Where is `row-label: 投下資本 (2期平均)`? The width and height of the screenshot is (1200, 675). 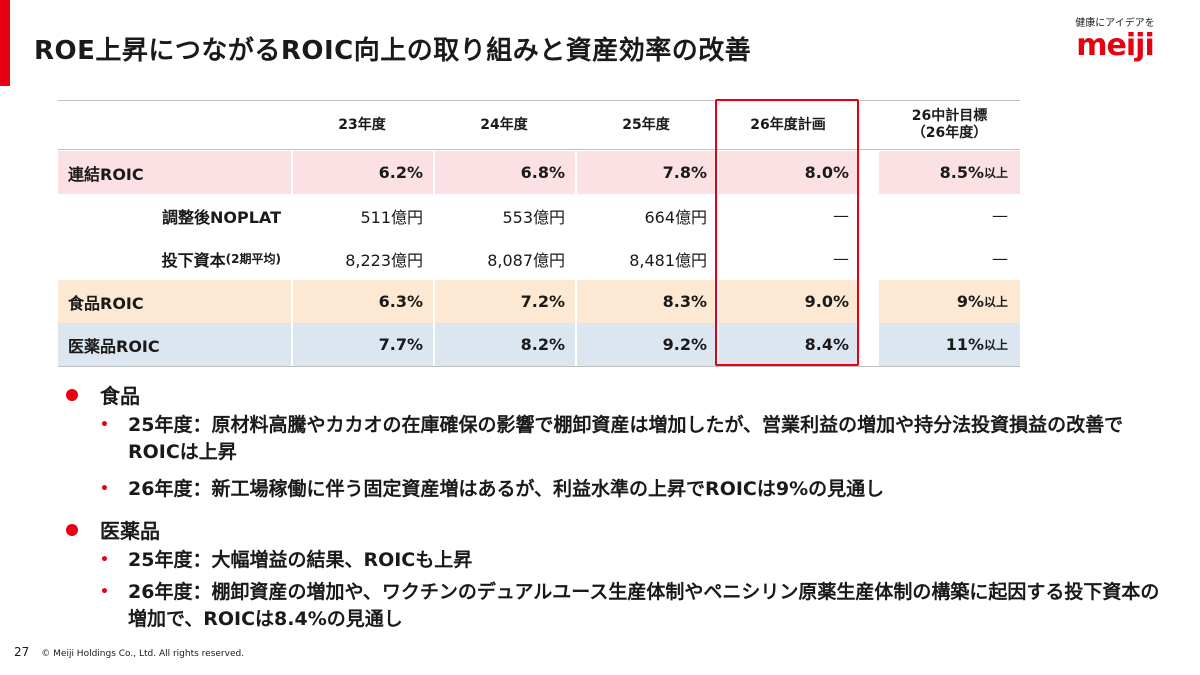
row-label: 投下資本 (2期平均) is located at coordinates (174, 258).